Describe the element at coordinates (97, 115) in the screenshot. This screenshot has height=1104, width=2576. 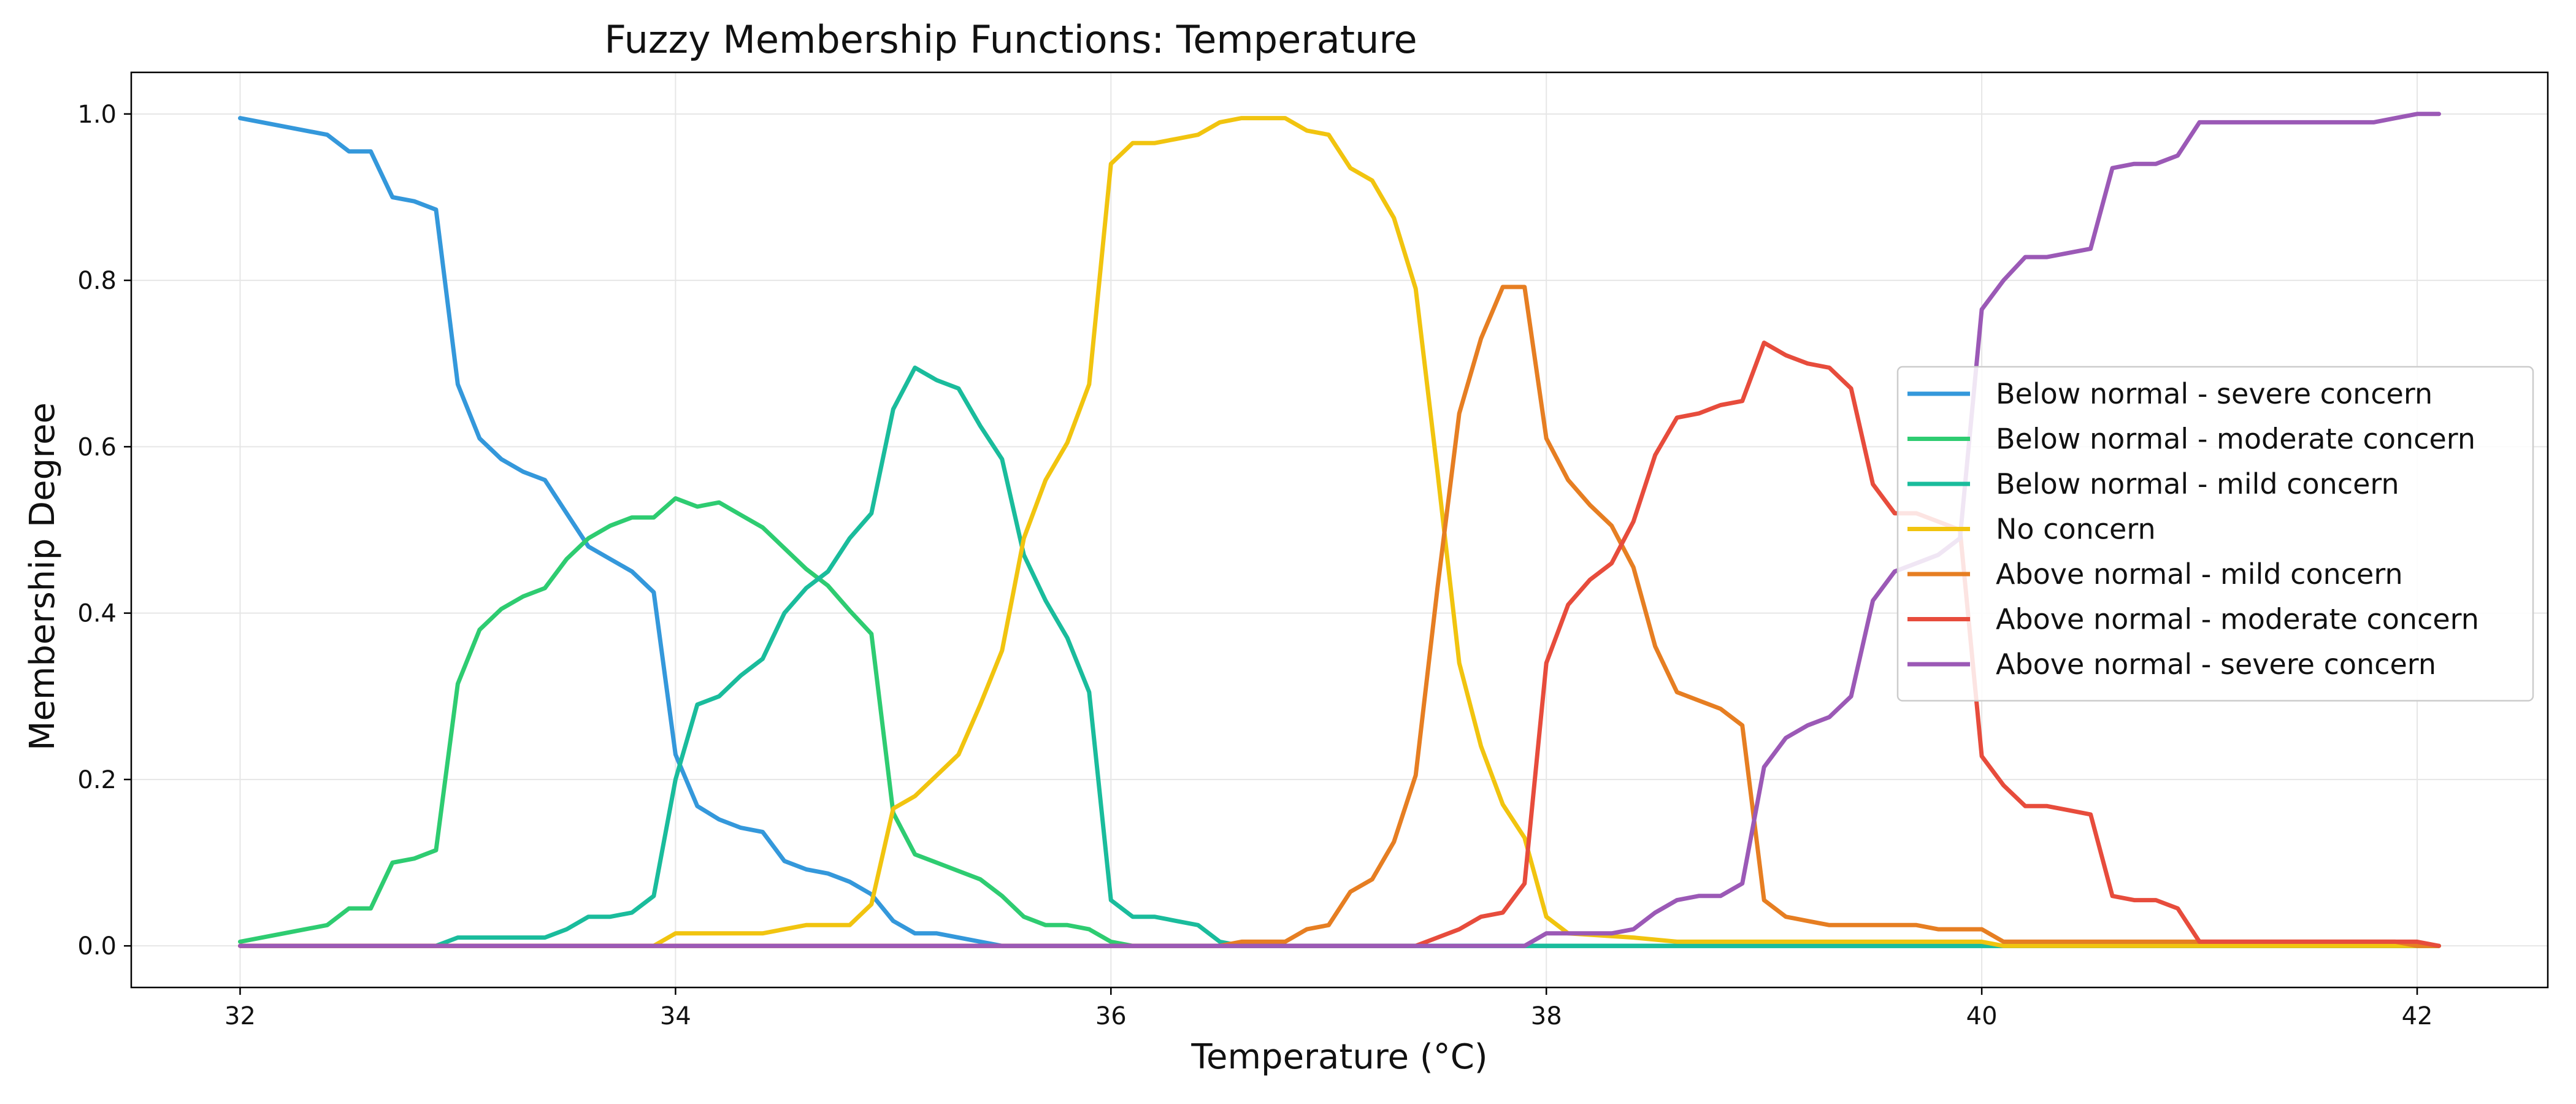
I see `y-tick-label: 1.0` at that location.